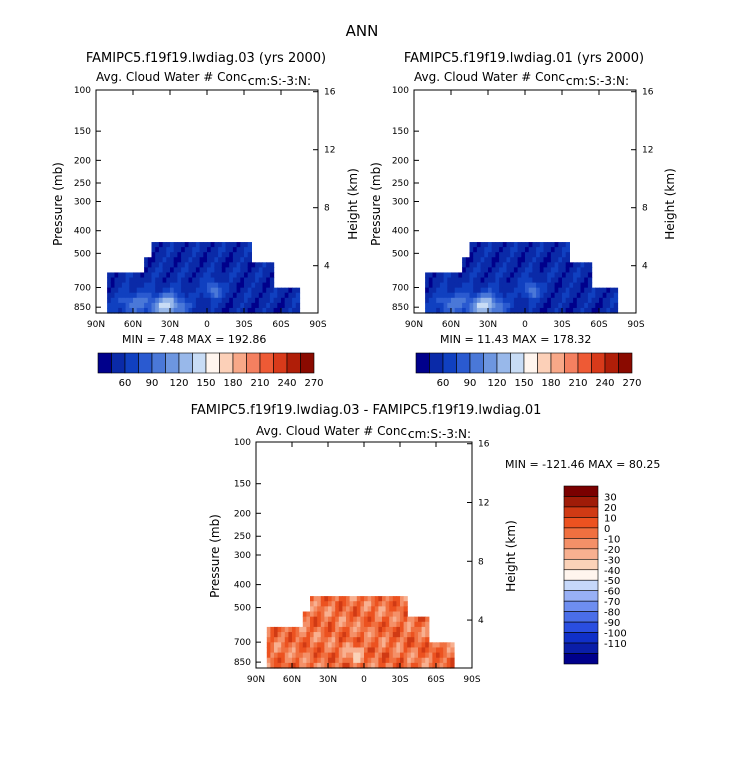 This screenshot has width=733, height=760. What do you see at coordinates (481, 621) in the screenshot?
I see `height-tick-label: 4` at bounding box center [481, 621].